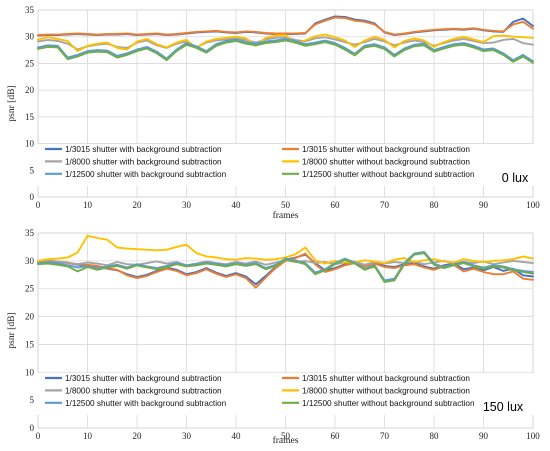  Describe the element at coordinates (503, 407) in the screenshot. I see `lux-annotation: 150 lux` at that location.